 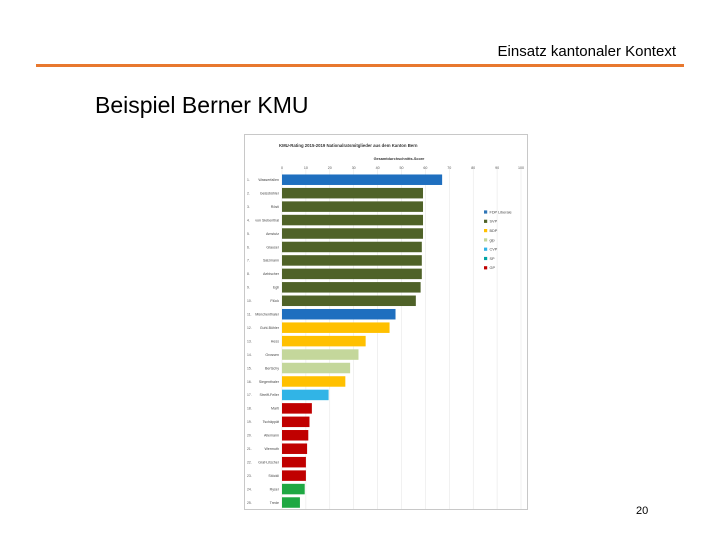 What do you see at coordinates (269, 395) in the screenshot?
I see `category-label: Streiff-Feller` at bounding box center [269, 395].